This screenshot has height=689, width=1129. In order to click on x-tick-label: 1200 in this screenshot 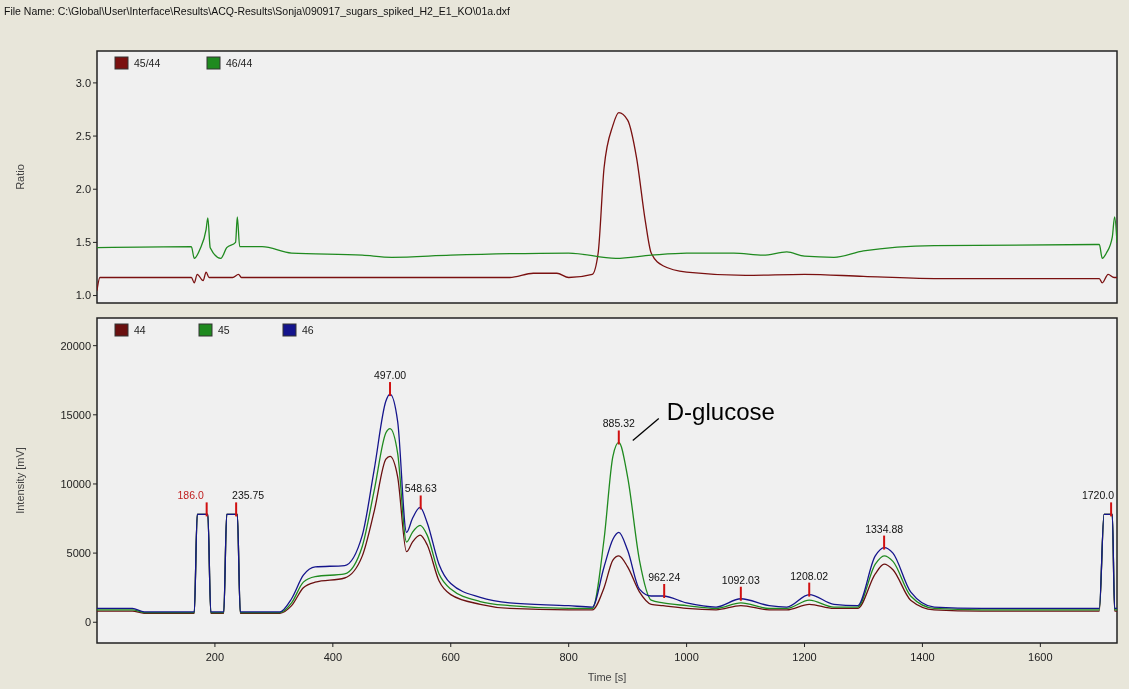, I will do `click(804, 657)`.